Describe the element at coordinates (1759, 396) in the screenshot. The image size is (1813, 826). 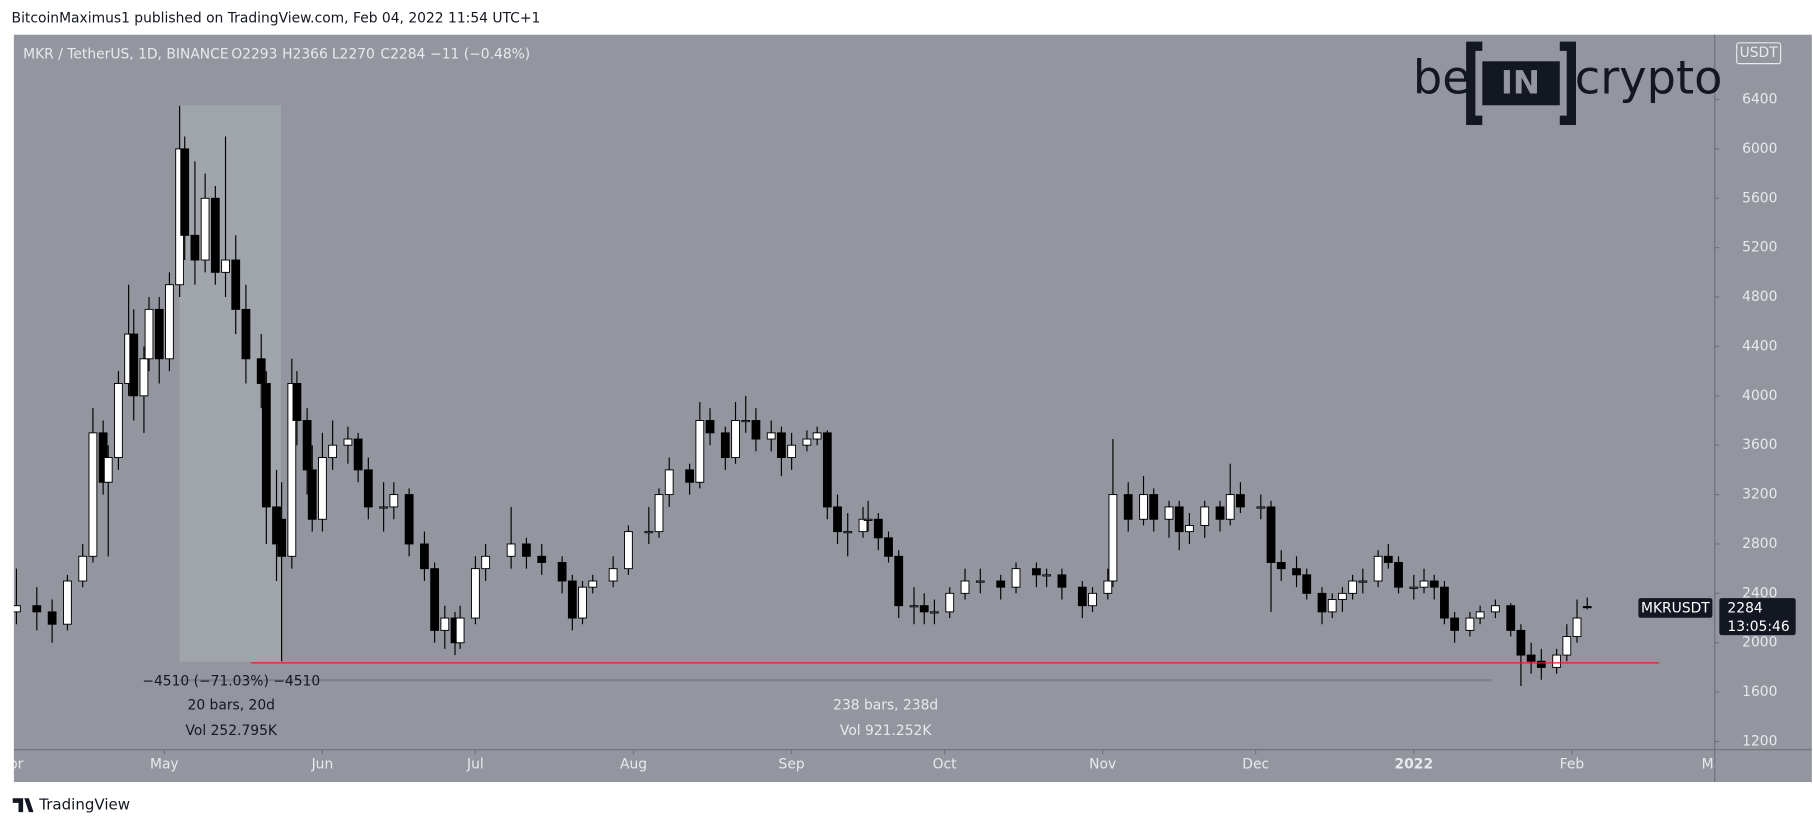
I see `y-tick-label: 4000` at that location.